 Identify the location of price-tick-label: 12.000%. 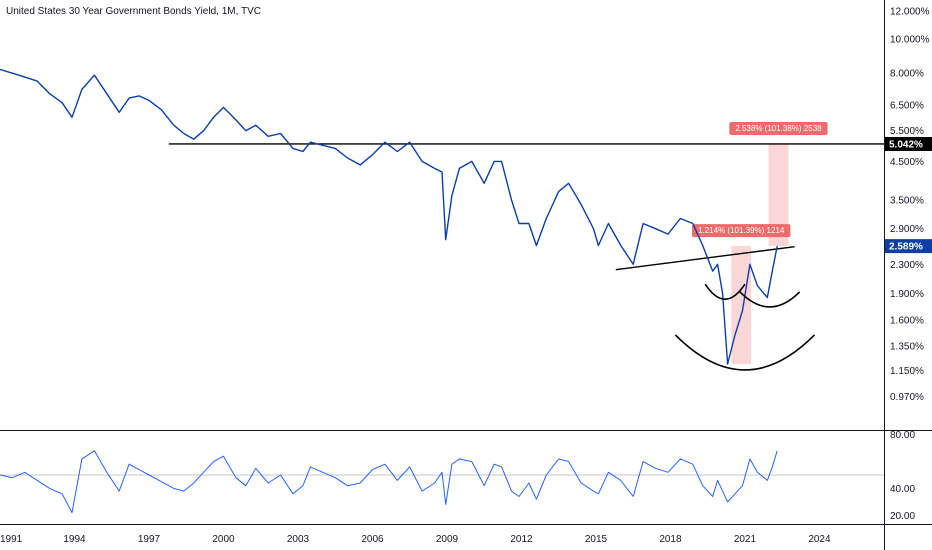
(910, 12).